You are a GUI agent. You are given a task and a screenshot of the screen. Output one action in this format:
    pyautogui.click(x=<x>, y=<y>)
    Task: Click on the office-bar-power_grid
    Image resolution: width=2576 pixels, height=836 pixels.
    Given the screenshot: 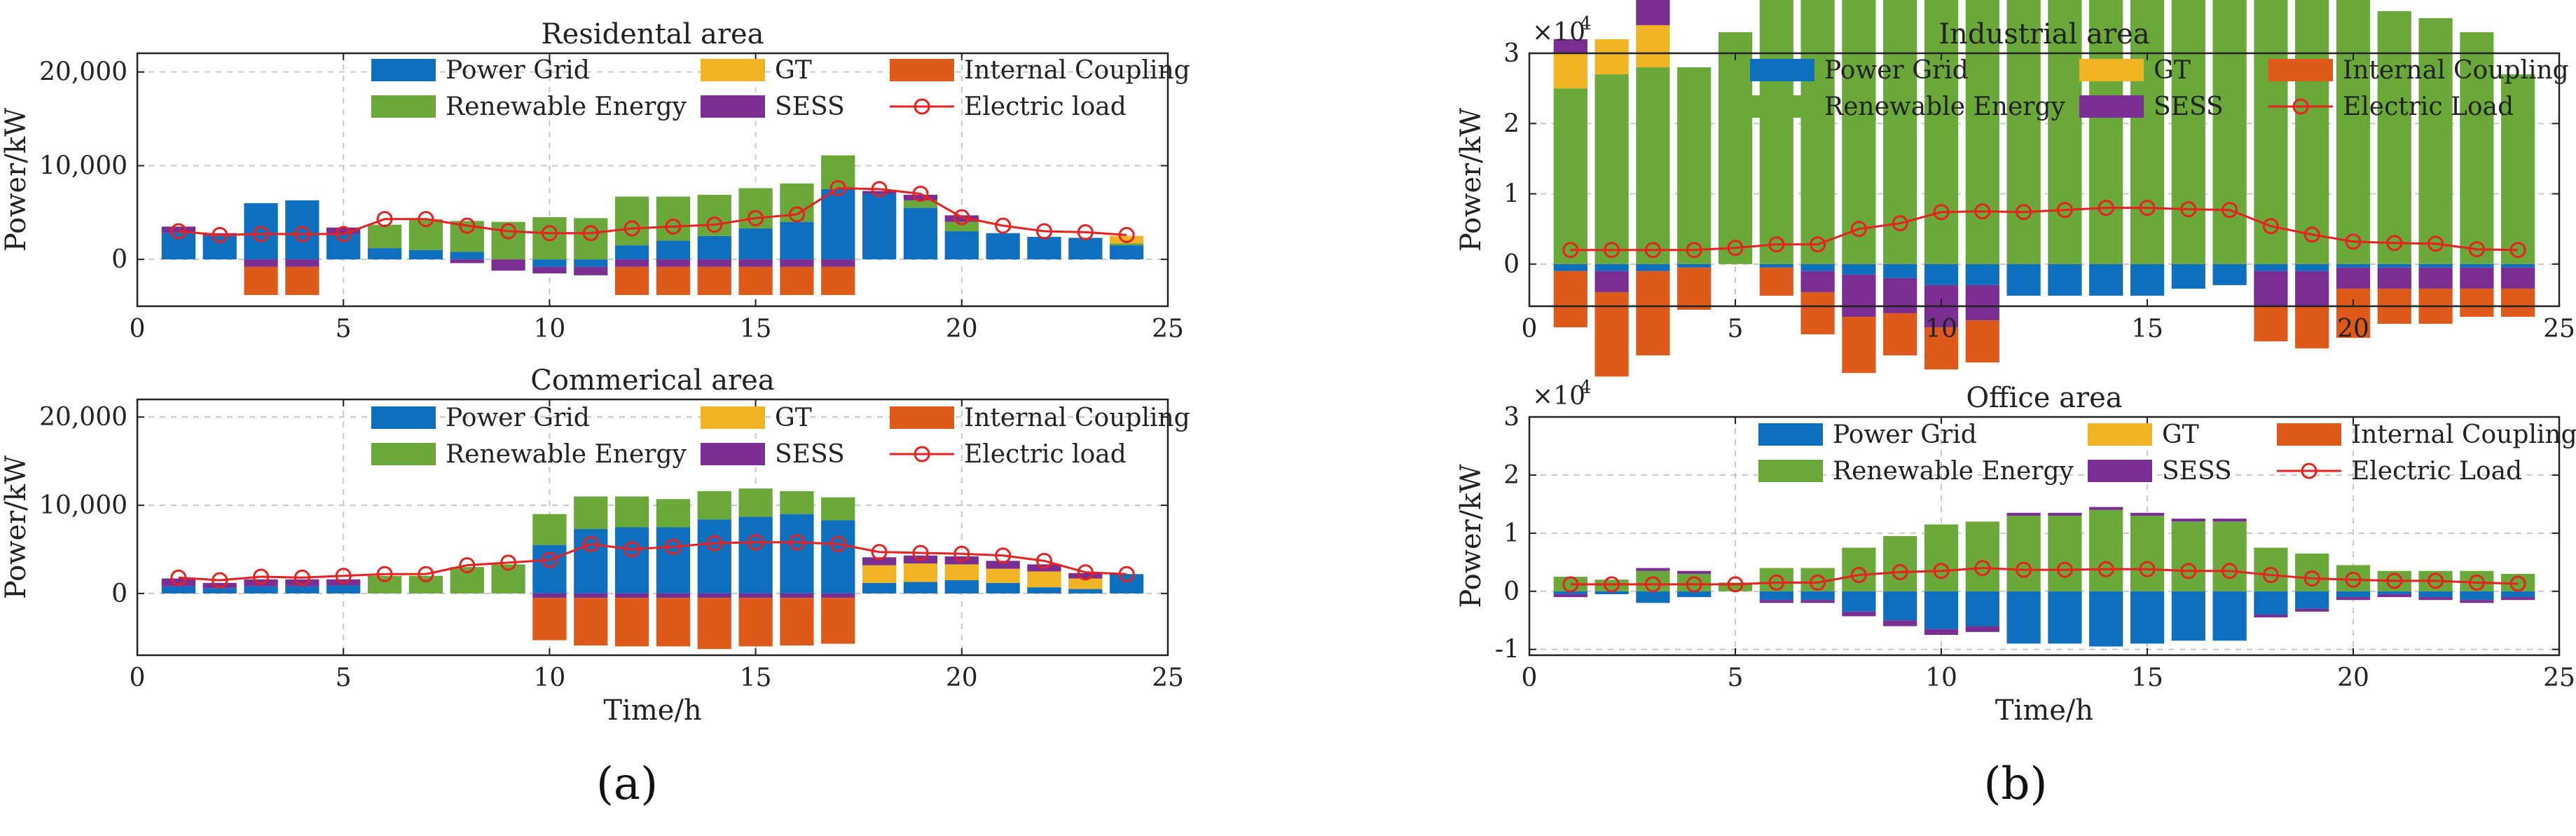 What is the action you would take?
    pyautogui.click(x=1817, y=596)
    